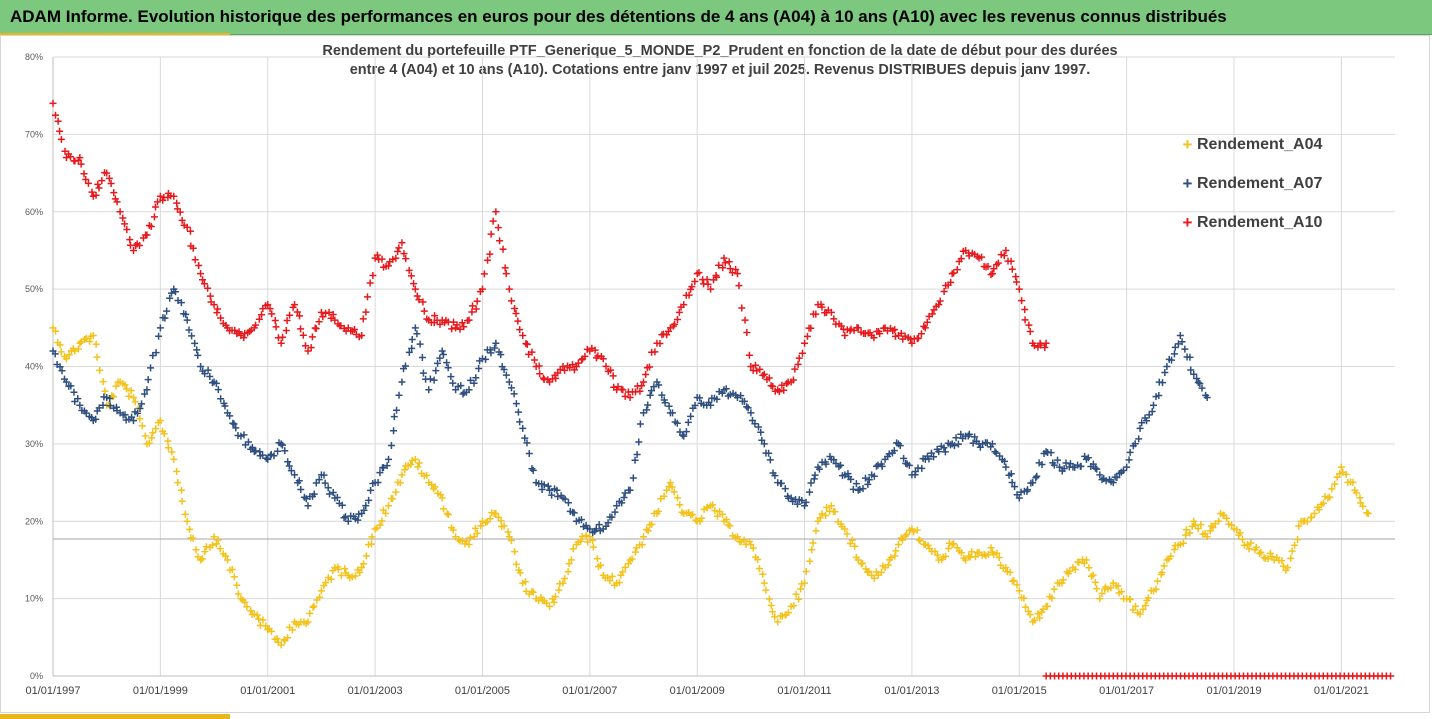  What do you see at coordinates (34, 57) in the screenshot?
I see `y-tick-label: 80%` at bounding box center [34, 57].